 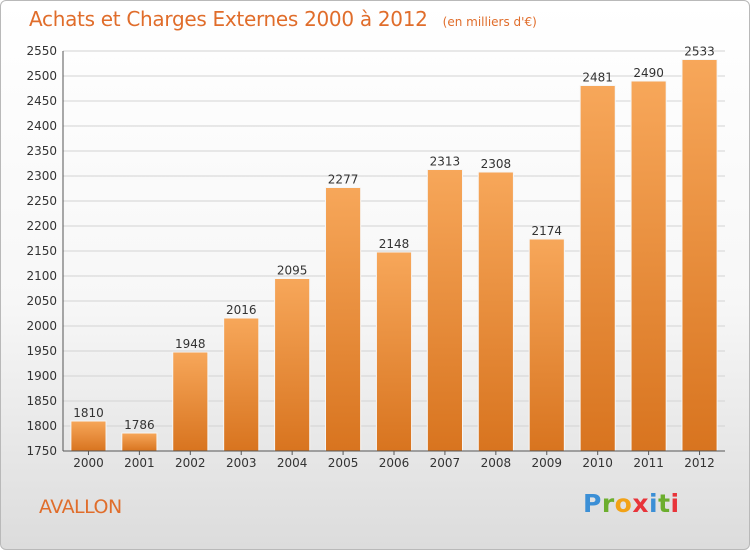 What do you see at coordinates (241, 463) in the screenshot?
I see `x-tick-label: 2003` at bounding box center [241, 463].